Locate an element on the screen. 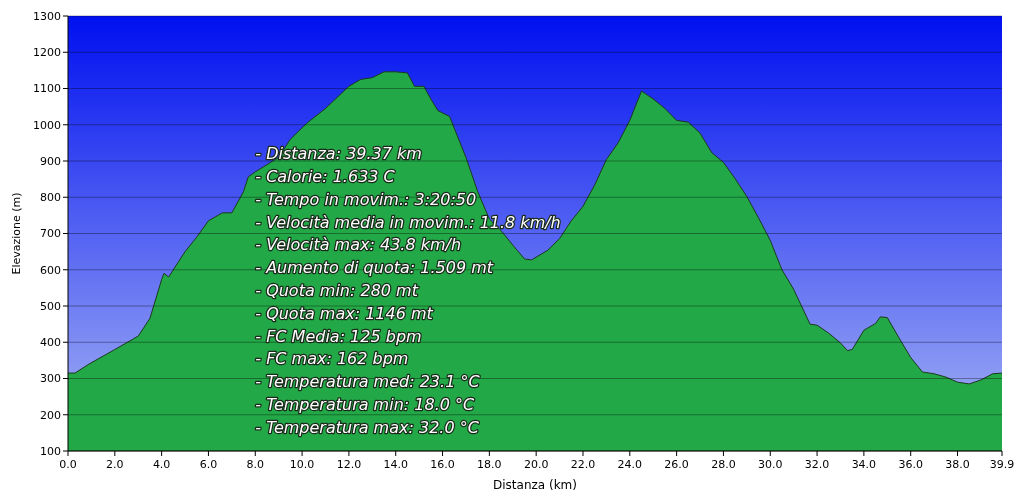  x-tick-label: 32.0 is located at coordinates (817, 464).